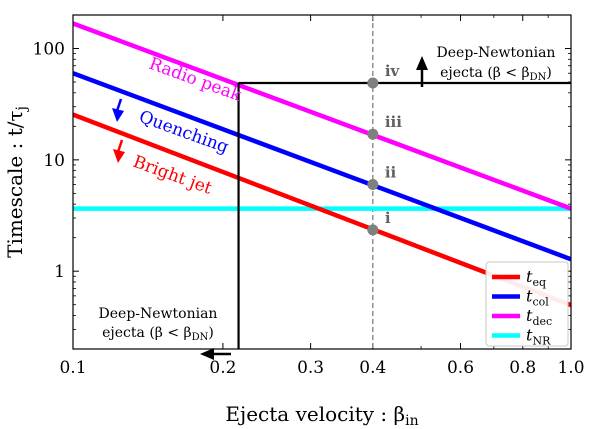 This screenshot has height=429, width=598. I want to click on x-tick-label: 0.2, so click(222, 368).